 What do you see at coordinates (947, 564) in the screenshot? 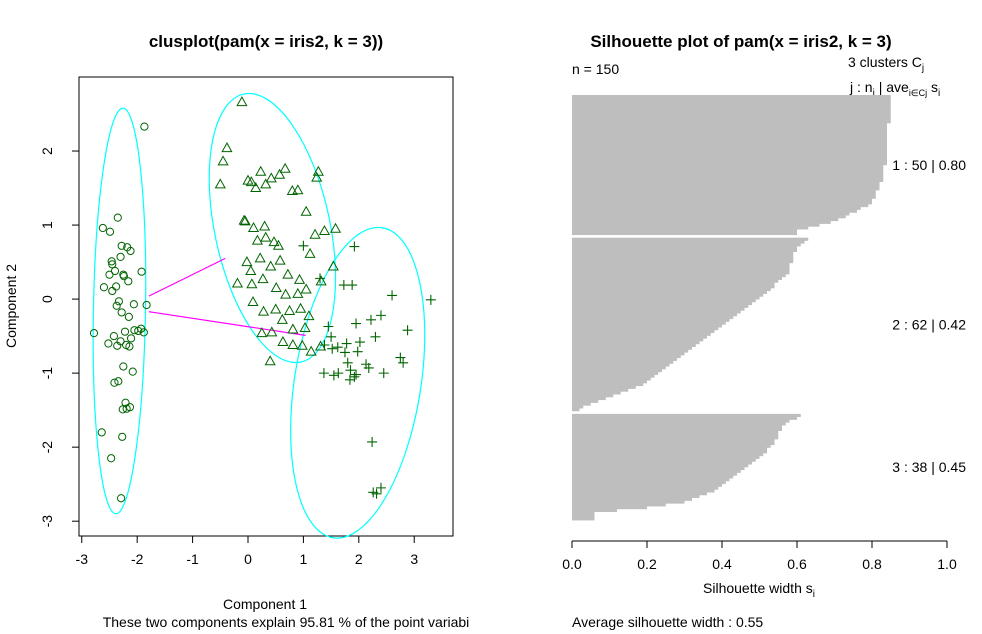
I see `silhouette-x-tick-label: 1.0` at bounding box center [947, 564].